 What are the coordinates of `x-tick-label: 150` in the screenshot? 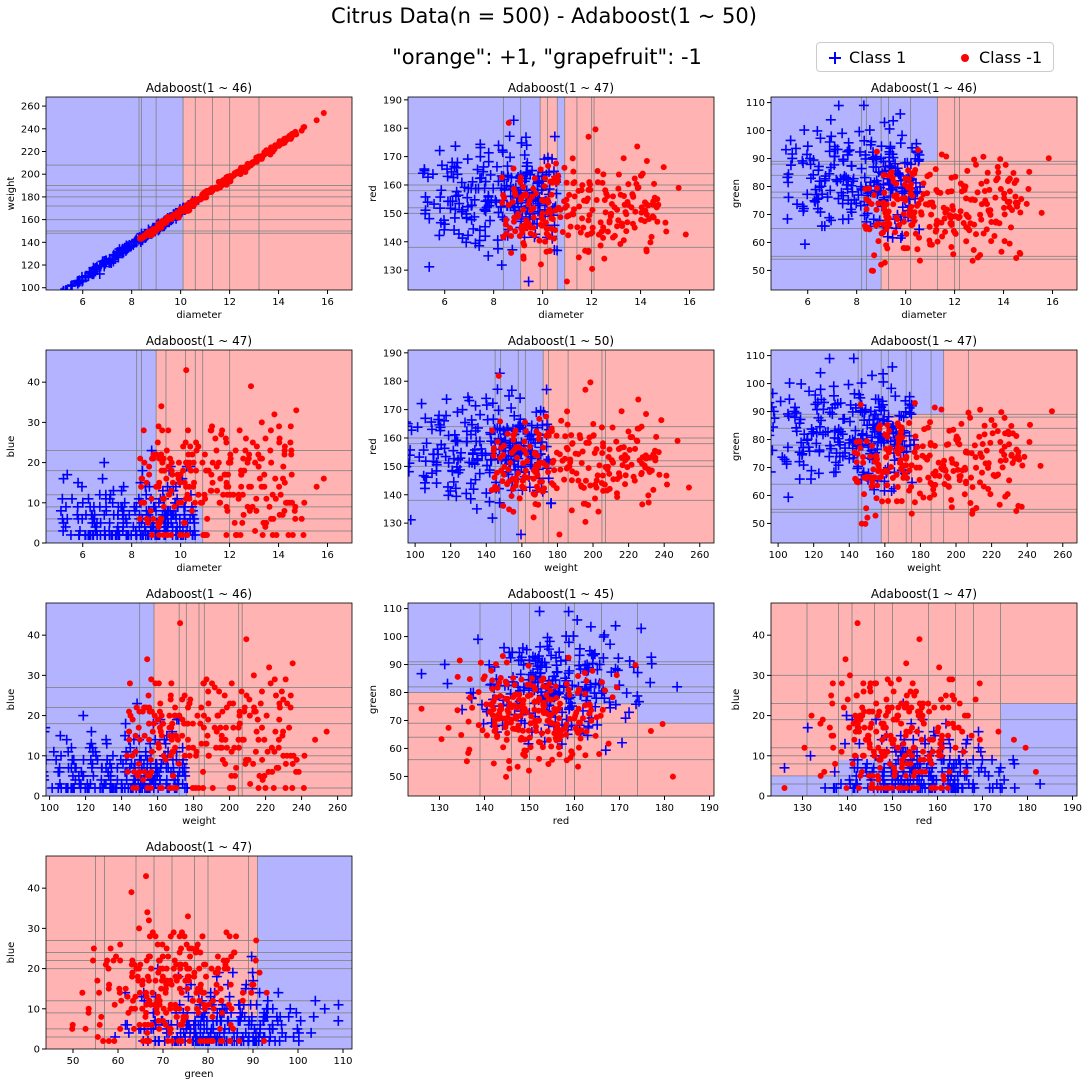 It's located at (529, 808).